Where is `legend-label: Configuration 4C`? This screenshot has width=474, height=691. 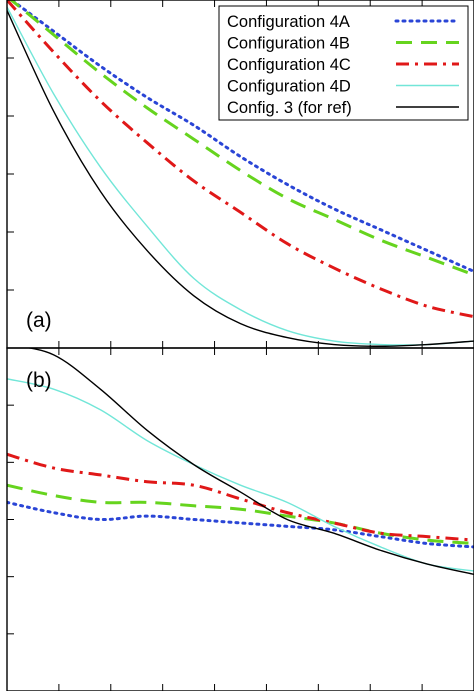 legend-label: Configuration 4C is located at coordinates (289, 65).